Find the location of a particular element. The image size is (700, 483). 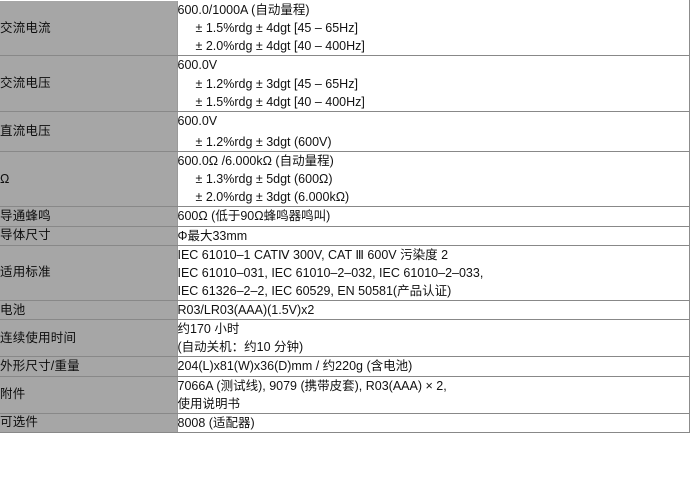

spec-value-cell: 600Ω (低于90Ω蜂鸣器鸣叫) is located at coordinates (433, 216).